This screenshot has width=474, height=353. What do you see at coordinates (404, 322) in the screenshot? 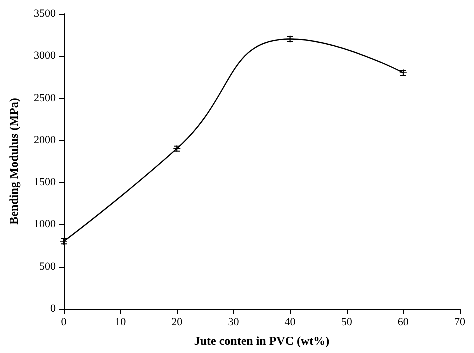
I see `x-tick-label: 60` at bounding box center [404, 322].